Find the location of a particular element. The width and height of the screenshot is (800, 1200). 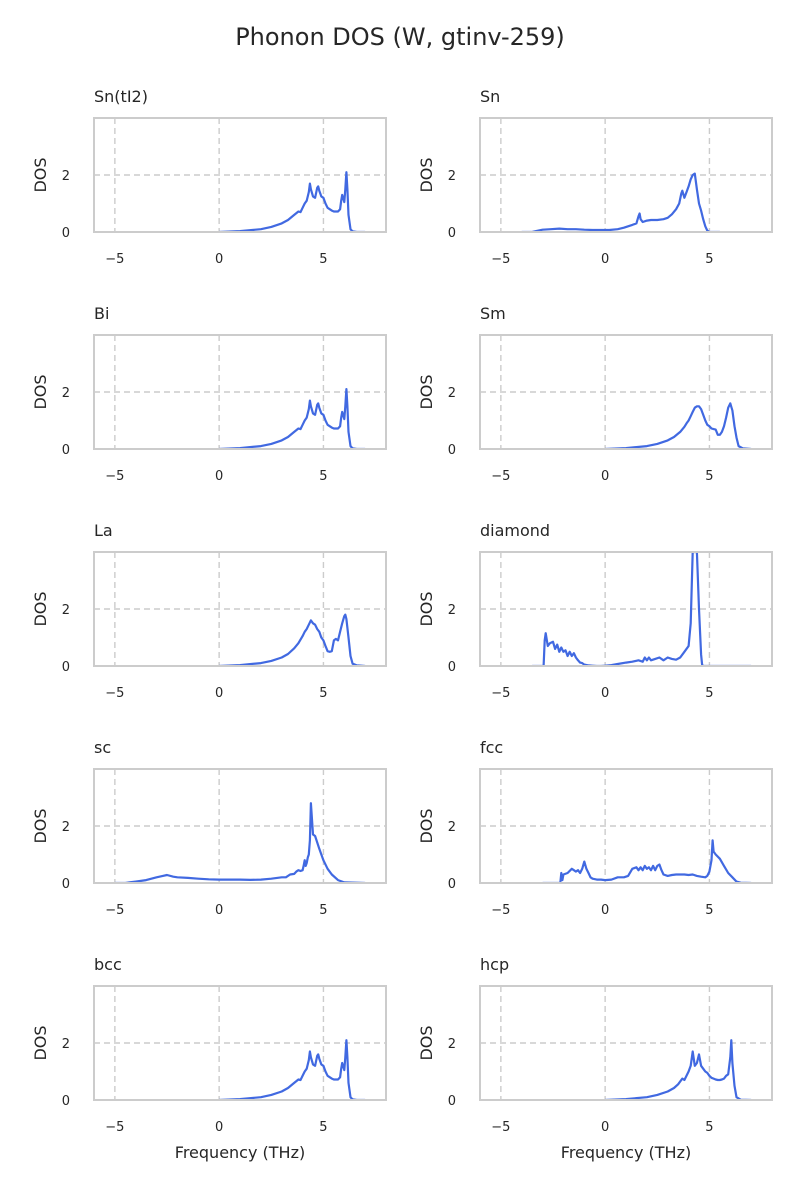

panel-title: fcc is located at coordinates (491, 747).